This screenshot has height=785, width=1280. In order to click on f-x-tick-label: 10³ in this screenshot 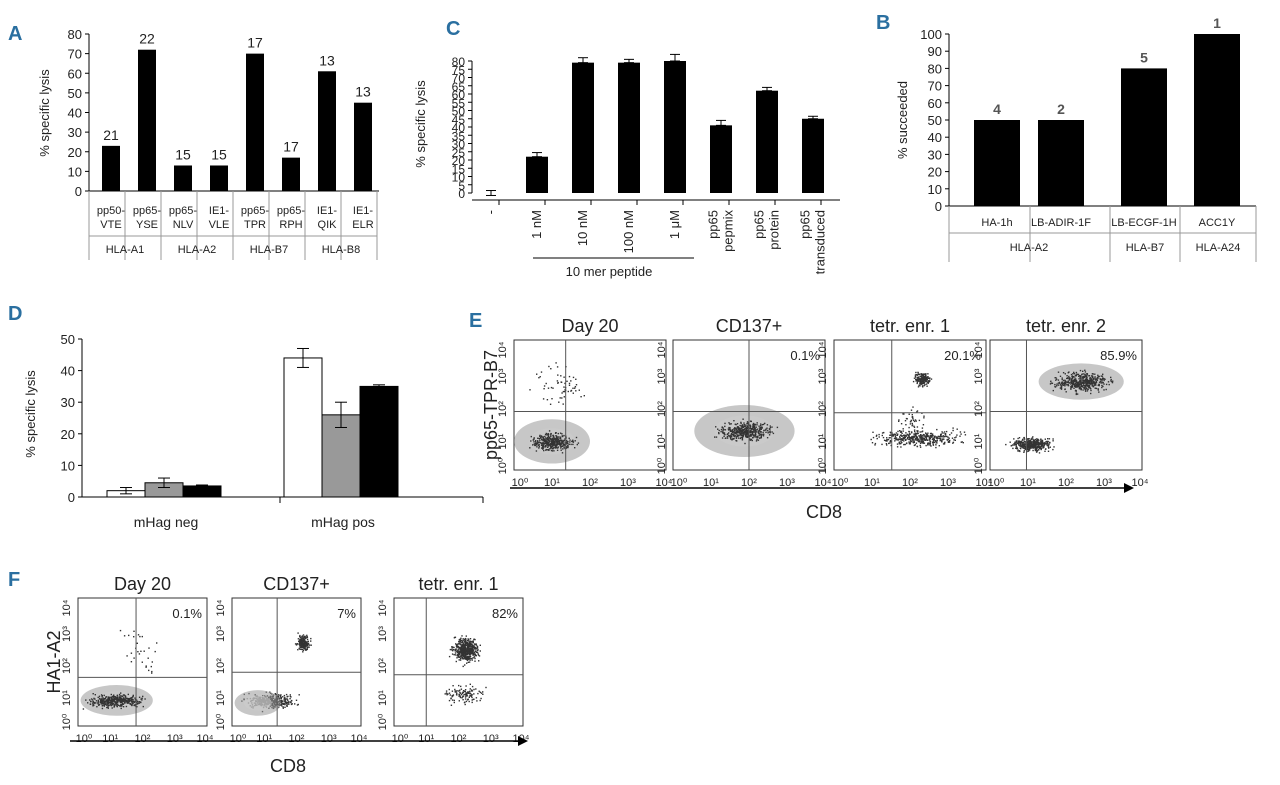, I will do `click(491, 739)`.